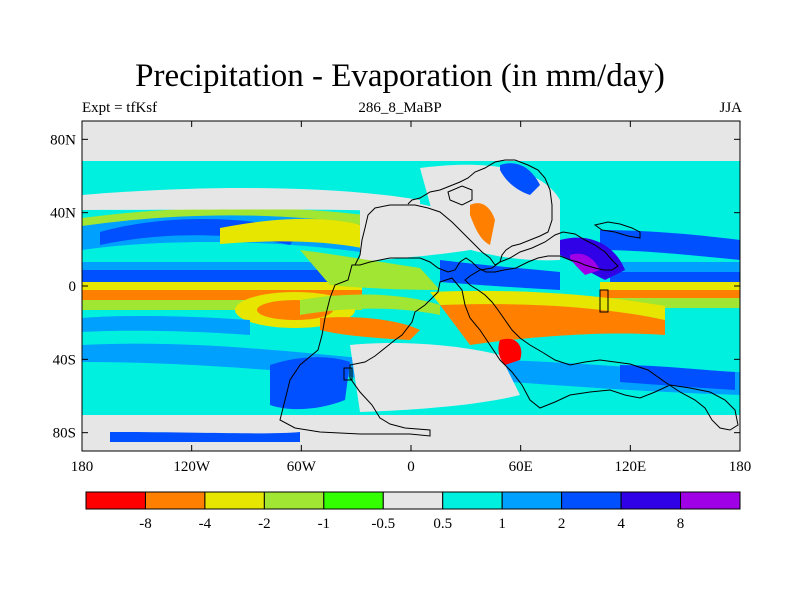  What do you see at coordinates (383, 524) in the screenshot?
I see `colorbar-label: -0.5` at bounding box center [383, 524].